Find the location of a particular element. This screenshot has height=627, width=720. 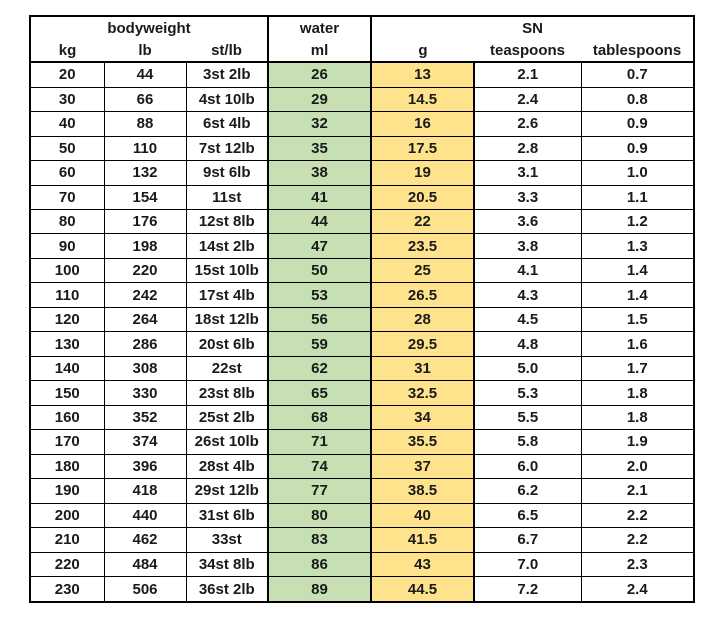

table-row: 90 198 14st 2lb 47 23.5 3.8 1.3 is located at coordinates (362, 246).